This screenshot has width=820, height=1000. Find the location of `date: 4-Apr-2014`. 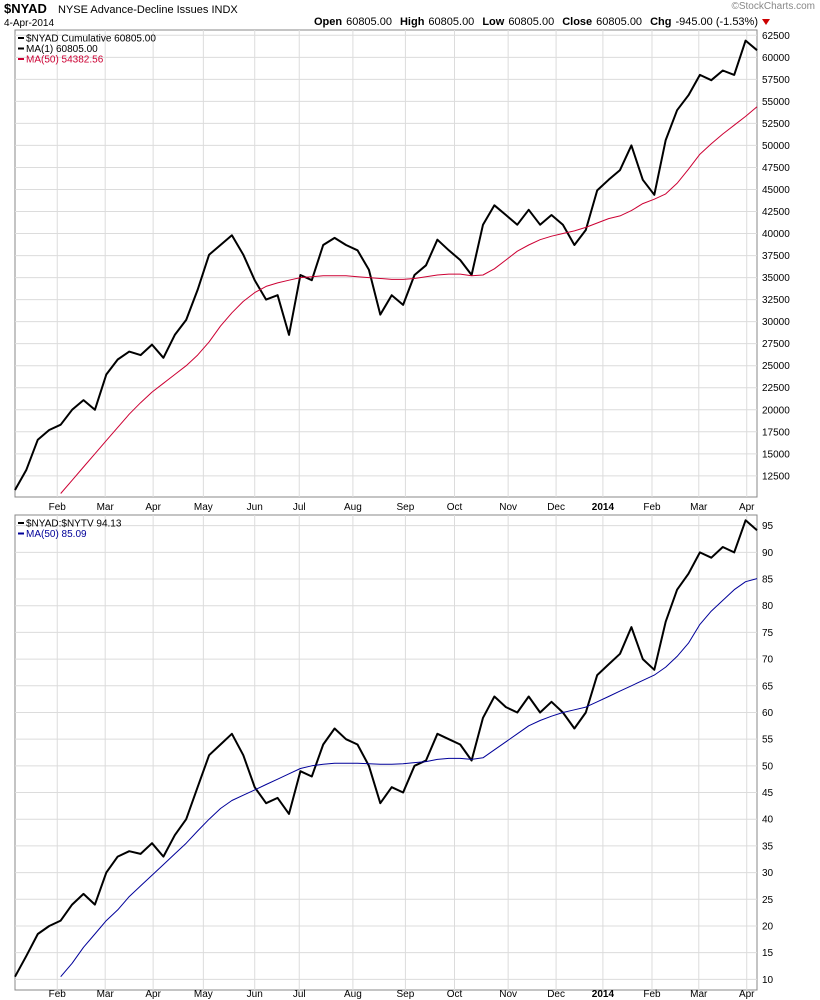

date: 4-Apr-2014 is located at coordinates (29, 23).